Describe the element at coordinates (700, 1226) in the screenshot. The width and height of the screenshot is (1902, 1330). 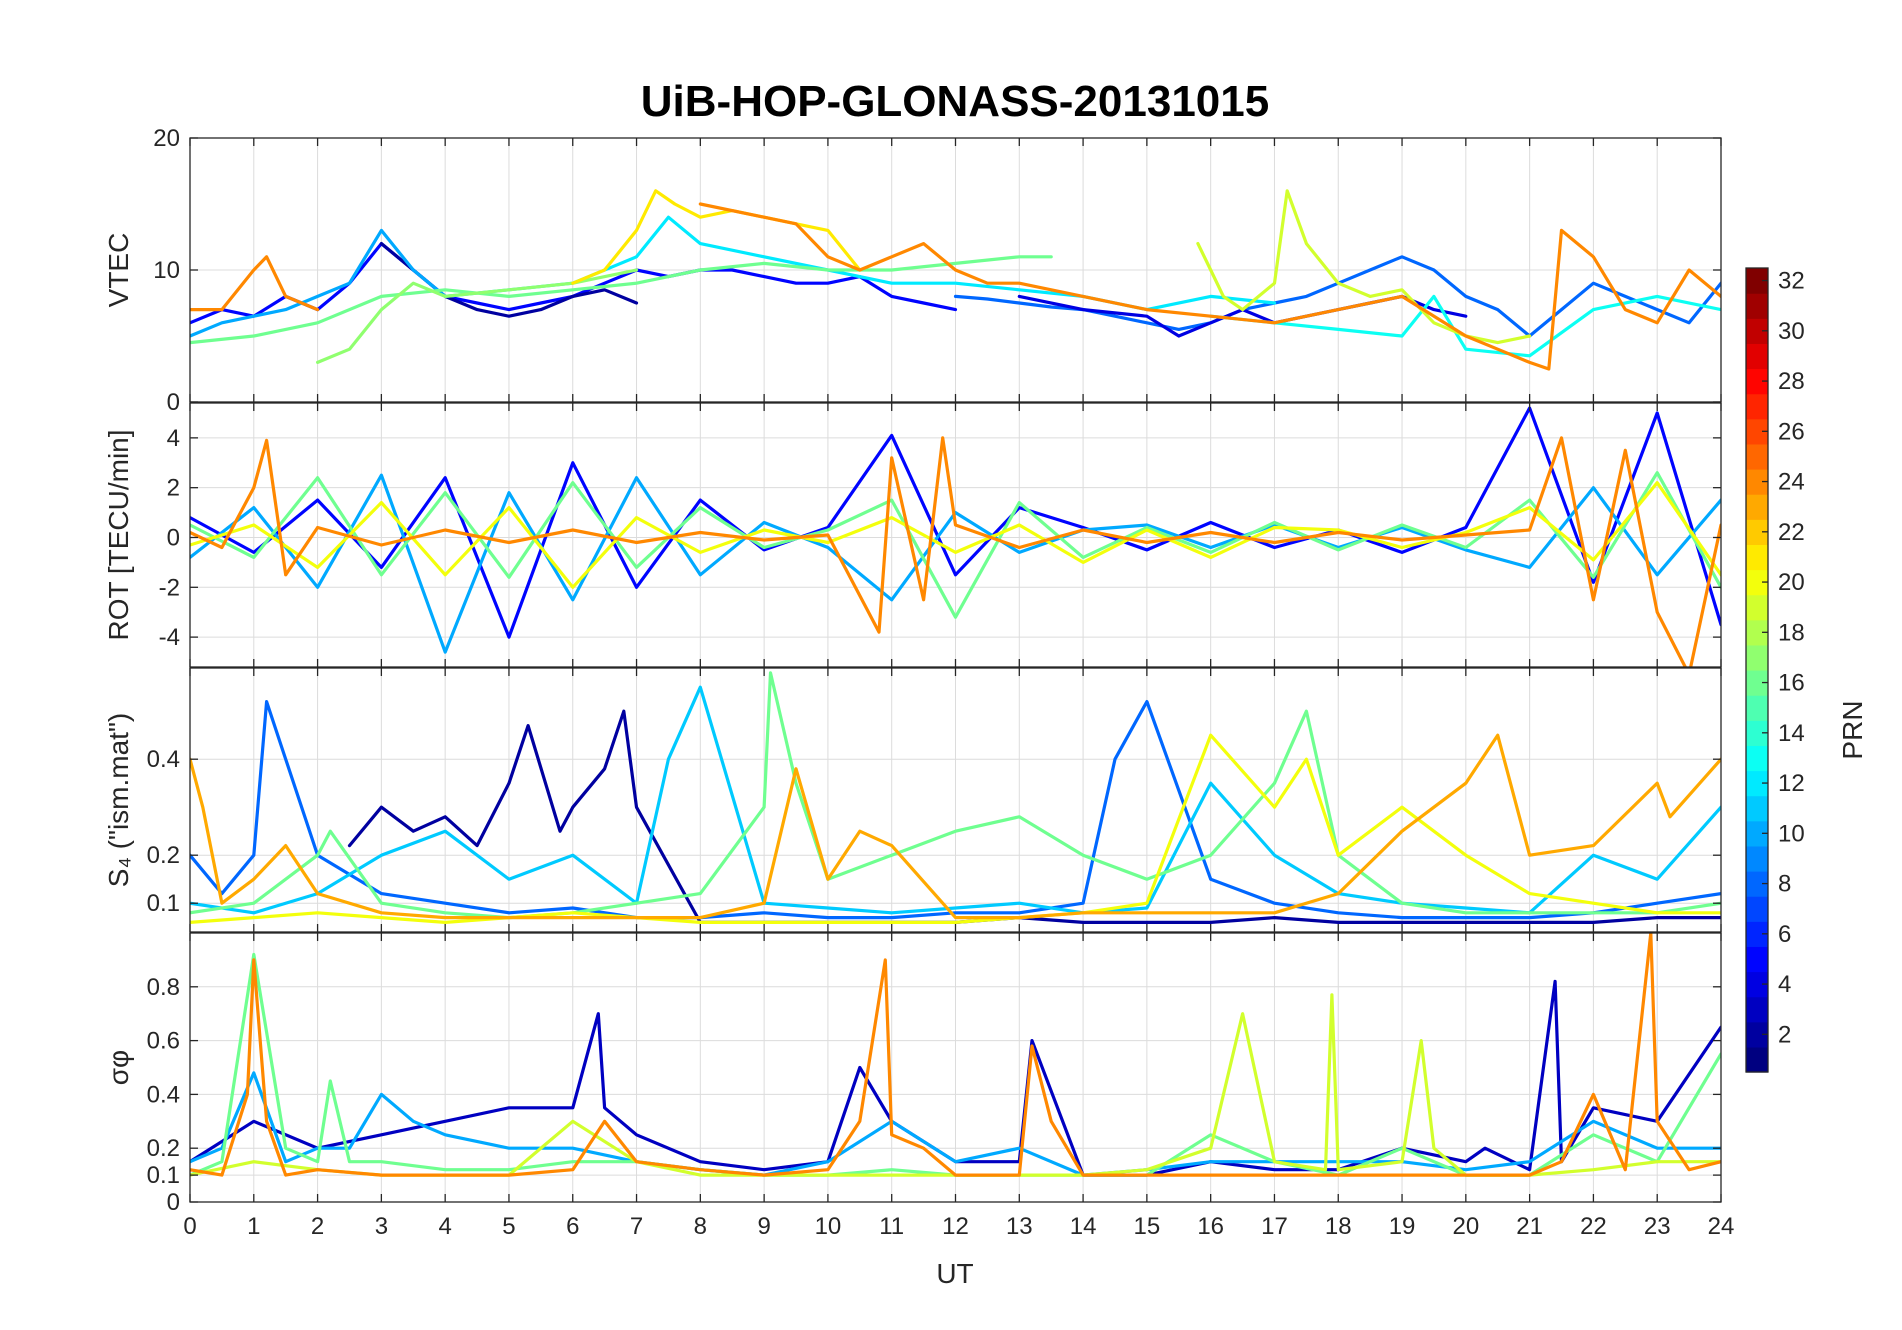
I see `x-tick-label: 8` at that location.